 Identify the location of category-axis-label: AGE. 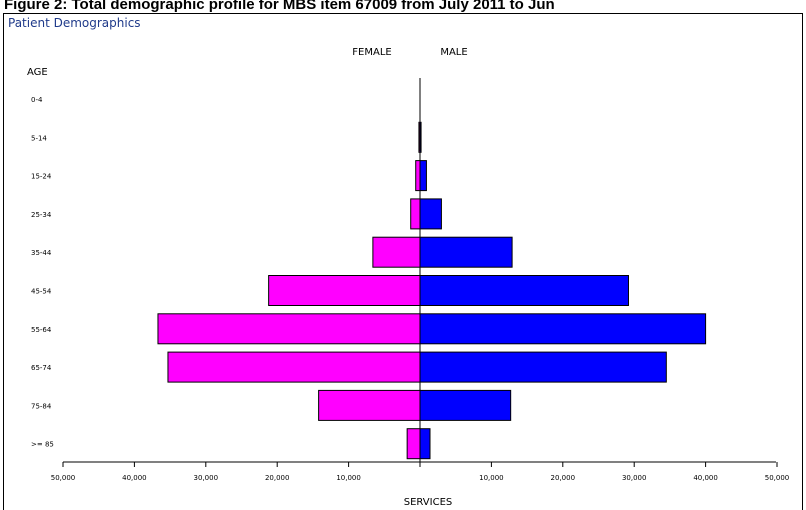
(37, 72).